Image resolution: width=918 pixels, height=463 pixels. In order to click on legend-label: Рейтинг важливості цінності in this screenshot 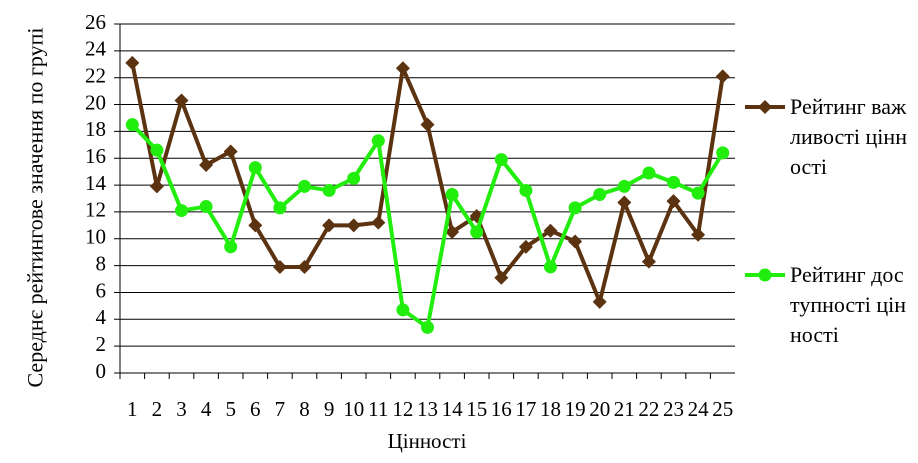, I will do `click(848, 136)`.